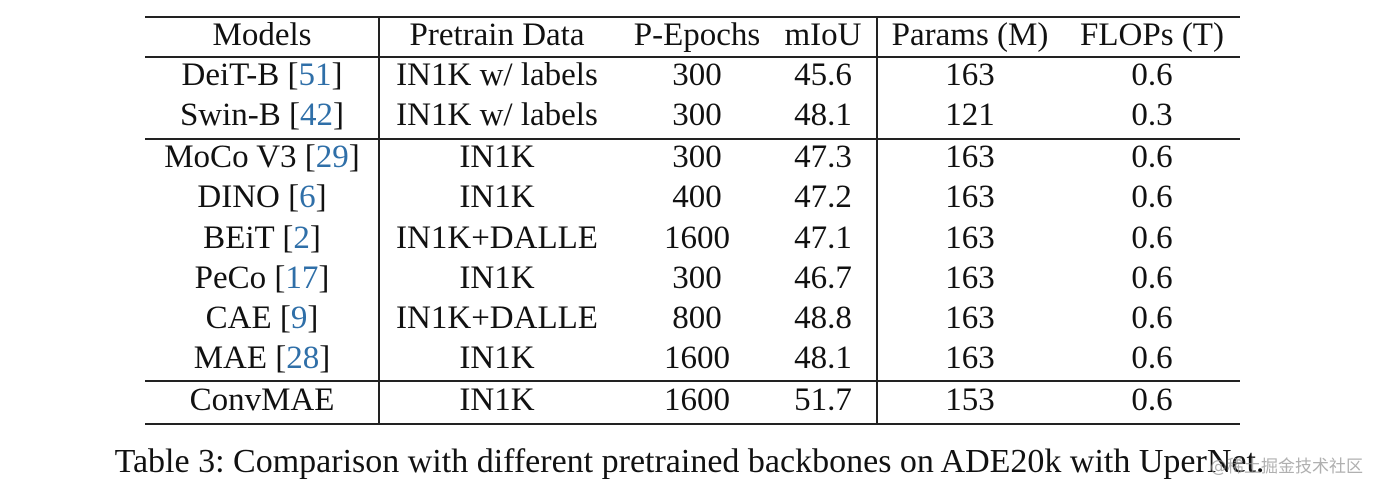  Describe the element at coordinates (301, 238) in the screenshot. I see `citation: 2` at that location.